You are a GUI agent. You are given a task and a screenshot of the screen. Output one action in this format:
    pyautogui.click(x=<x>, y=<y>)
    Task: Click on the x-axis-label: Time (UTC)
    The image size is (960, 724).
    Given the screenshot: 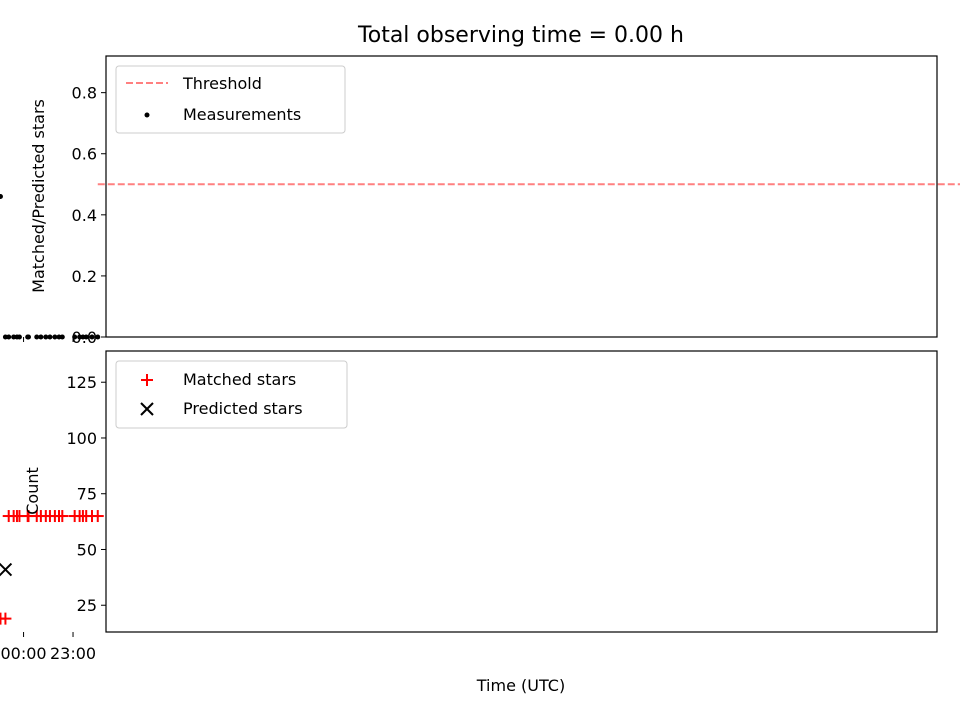 What is the action you would take?
    pyautogui.click(x=520, y=685)
    